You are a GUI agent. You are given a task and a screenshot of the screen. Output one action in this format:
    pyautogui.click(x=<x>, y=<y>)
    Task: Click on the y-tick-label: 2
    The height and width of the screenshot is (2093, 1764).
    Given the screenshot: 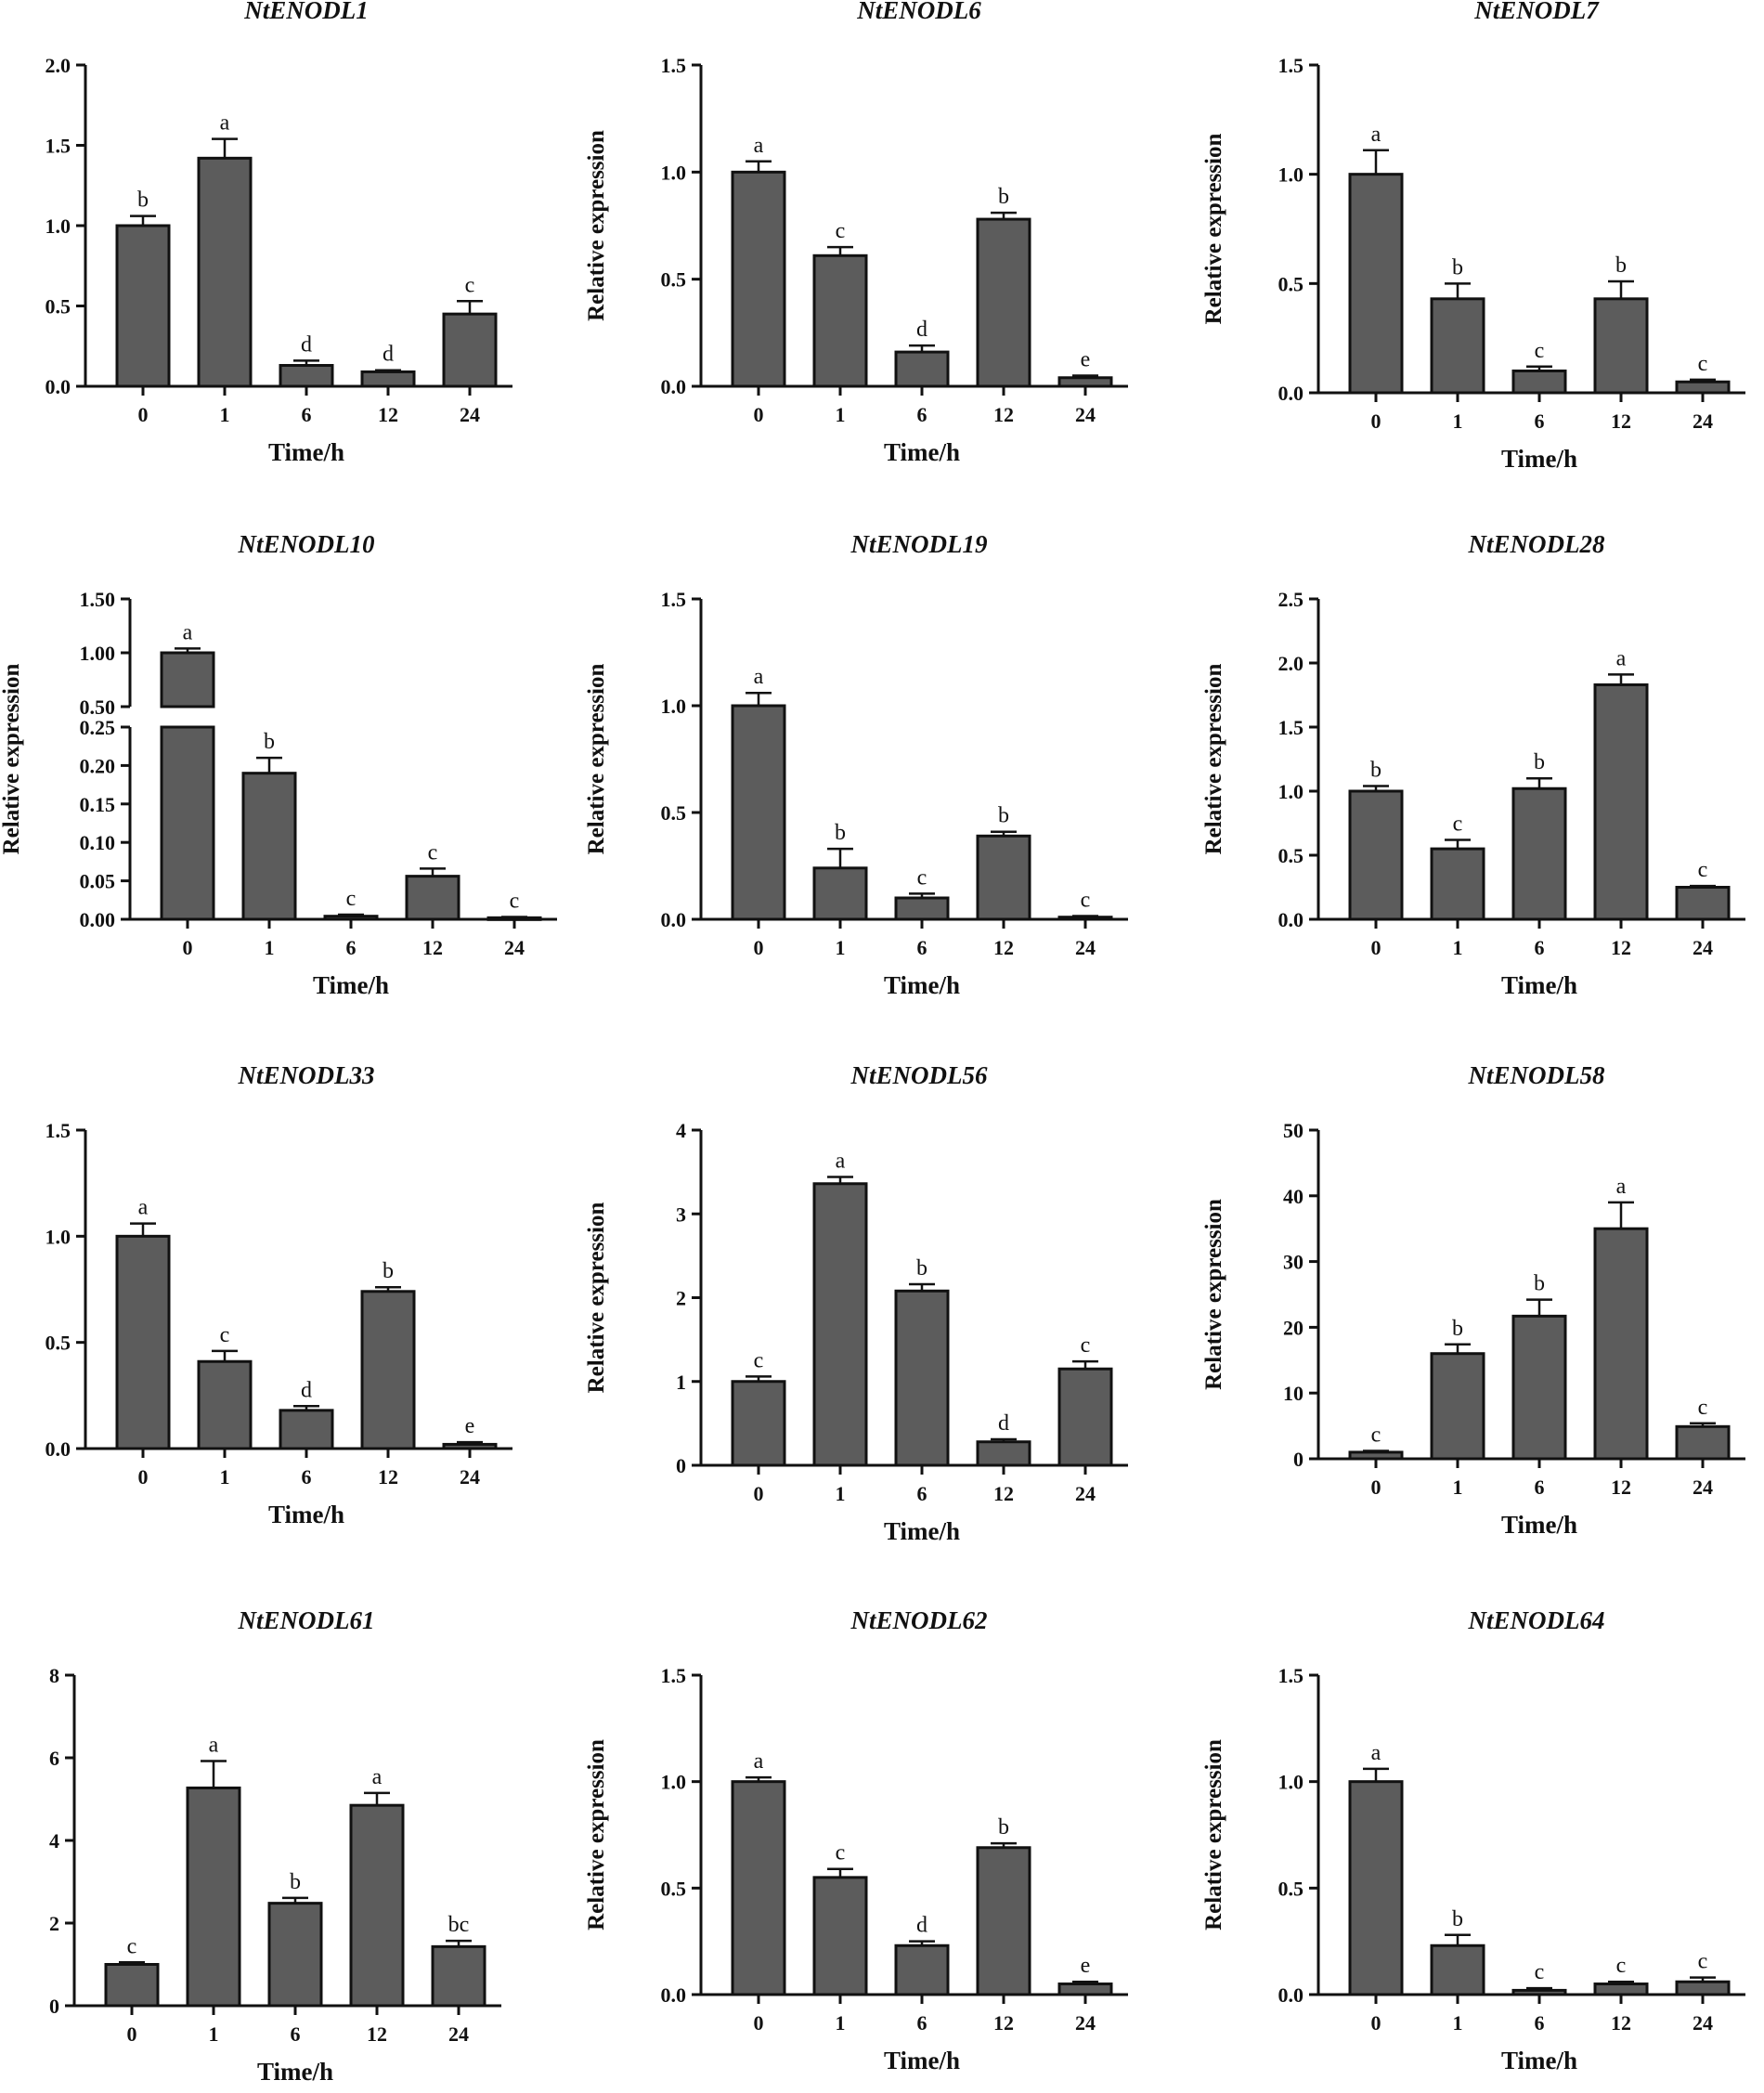 What is the action you would take?
    pyautogui.click(x=54, y=1924)
    